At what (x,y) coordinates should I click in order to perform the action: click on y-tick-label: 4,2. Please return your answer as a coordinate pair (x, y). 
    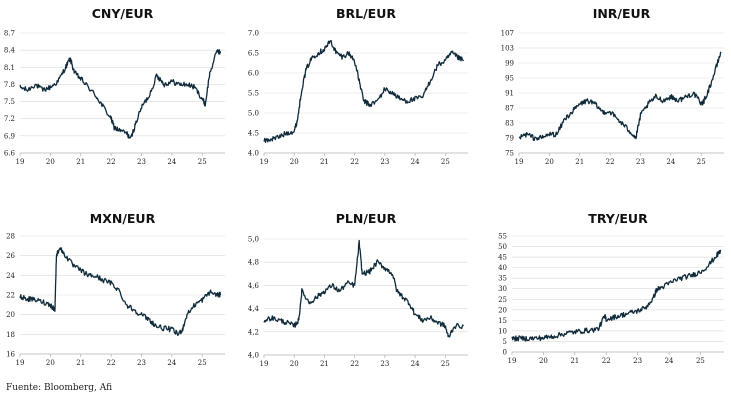
    Looking at the image, I should click on (253, 332).